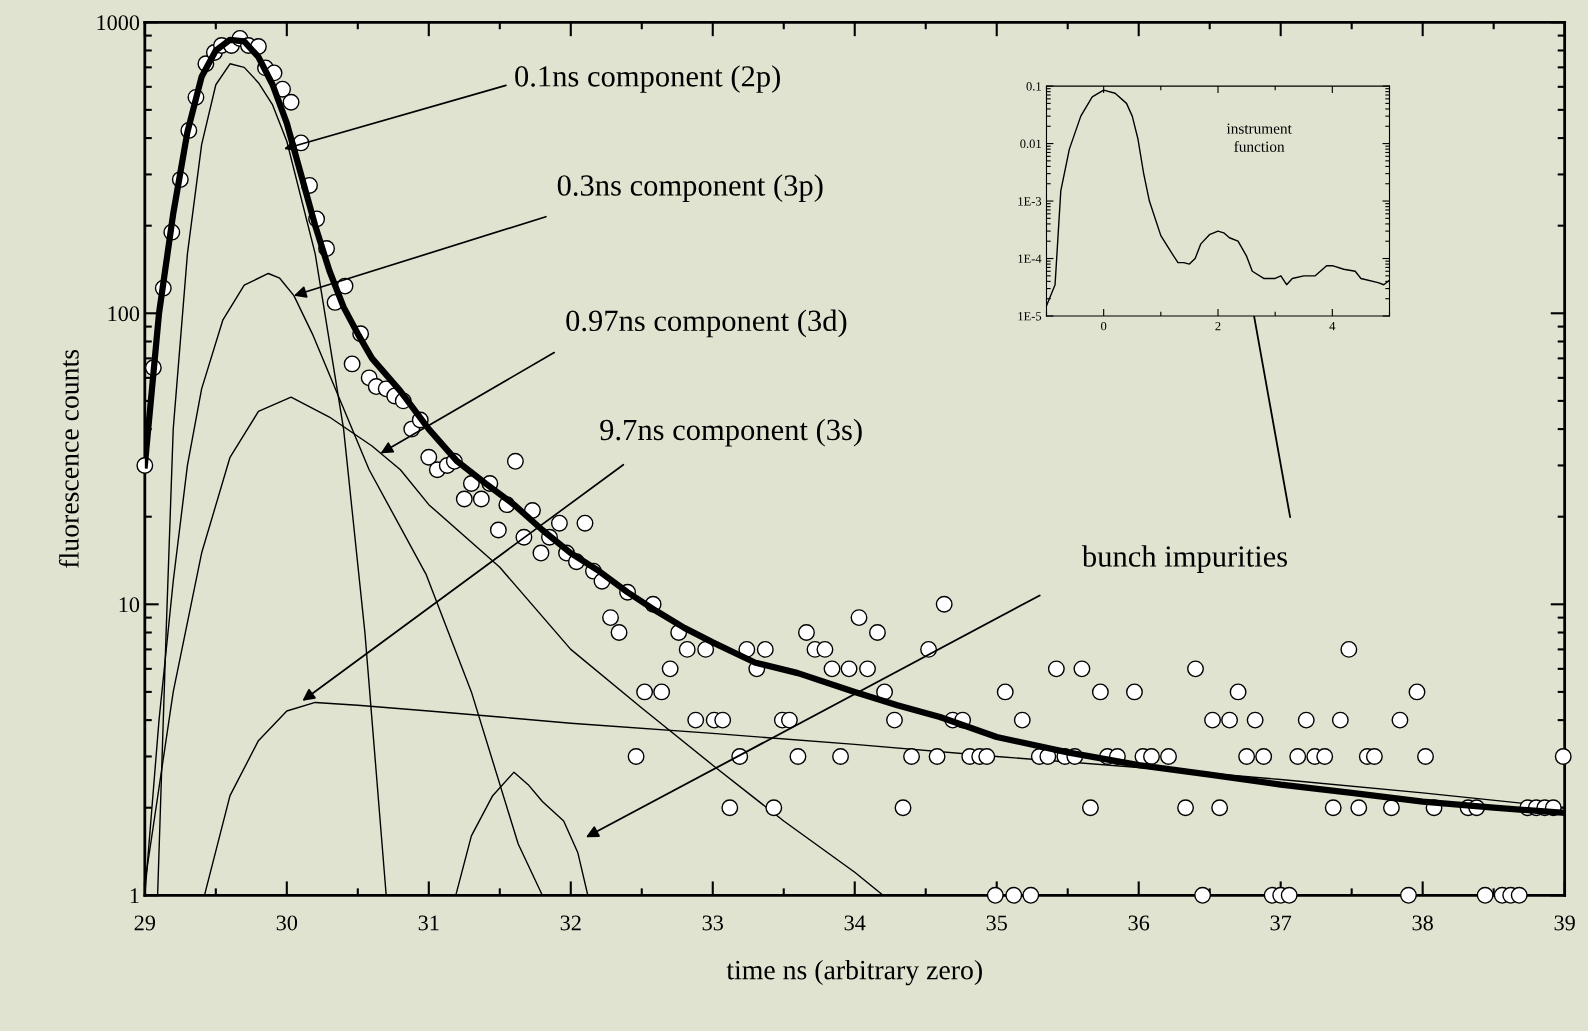 Image resolution: width=1588 pixels, height=1031 pixels. I want to click on y-tick-label: 1E-3, so click(1030, 201).